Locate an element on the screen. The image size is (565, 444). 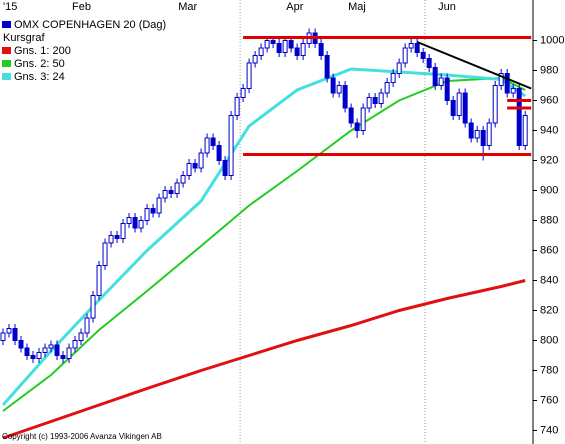
y-tick-label: 900 is located at coordinates (549, 190).